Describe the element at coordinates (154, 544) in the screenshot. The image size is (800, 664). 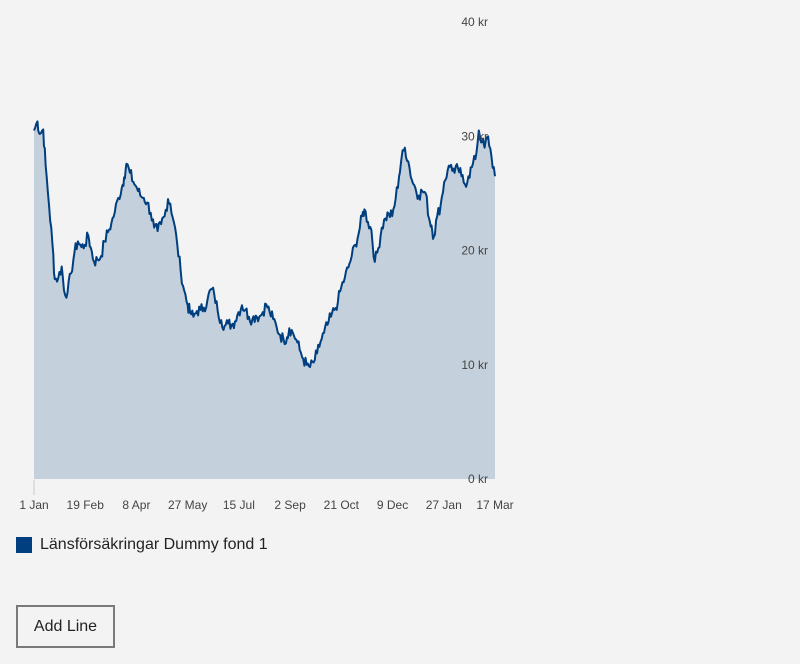
I see `legend-label: Länsförsäkringar Dummy fond 1` at that location.